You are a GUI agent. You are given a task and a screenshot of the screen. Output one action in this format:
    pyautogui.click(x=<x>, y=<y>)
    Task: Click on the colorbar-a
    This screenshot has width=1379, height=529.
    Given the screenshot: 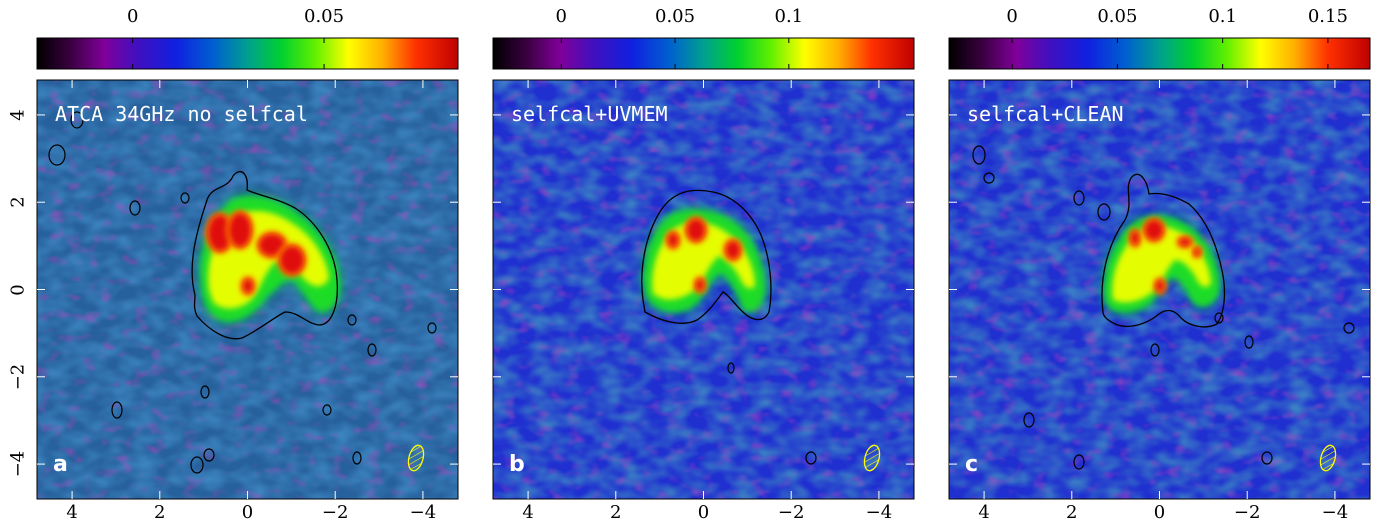 What is the action you would take?
    pyautogui.click(x=247, y=53)
    